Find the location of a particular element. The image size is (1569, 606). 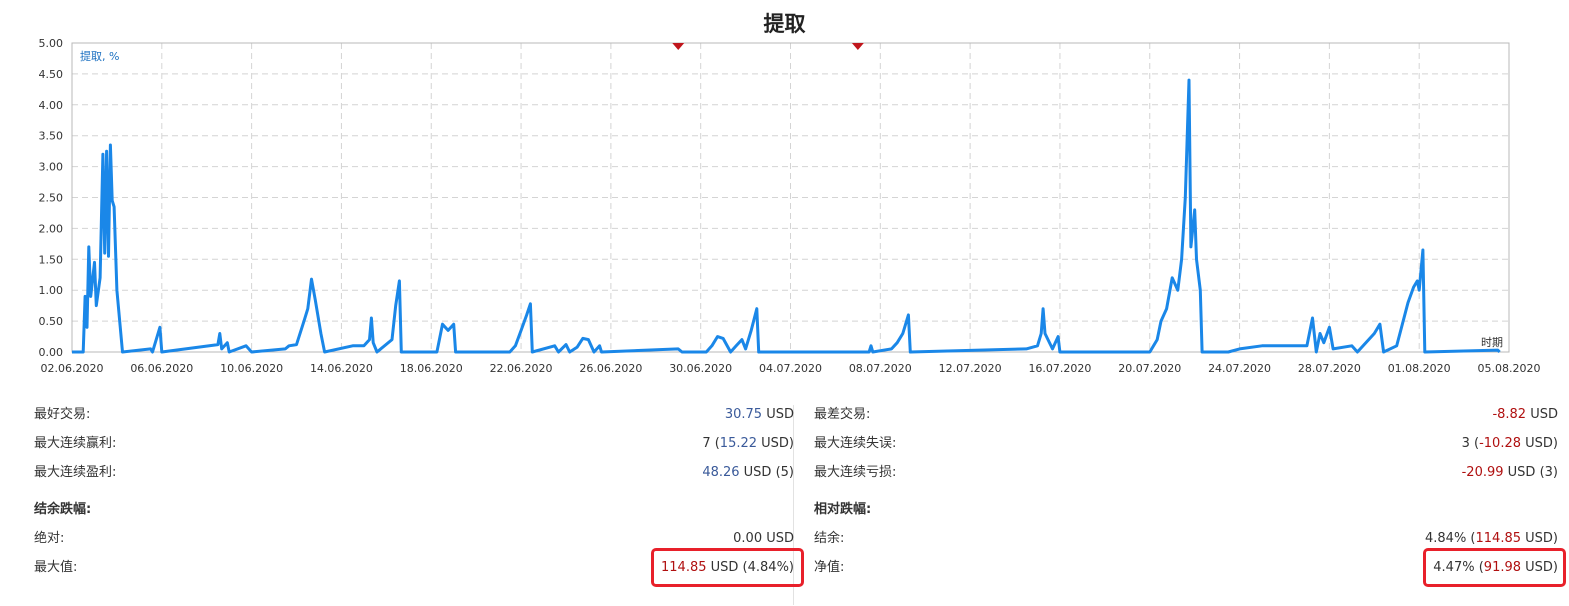

stat-value: 114.85 USD (4.84%) is located at coordinates (727, 567).